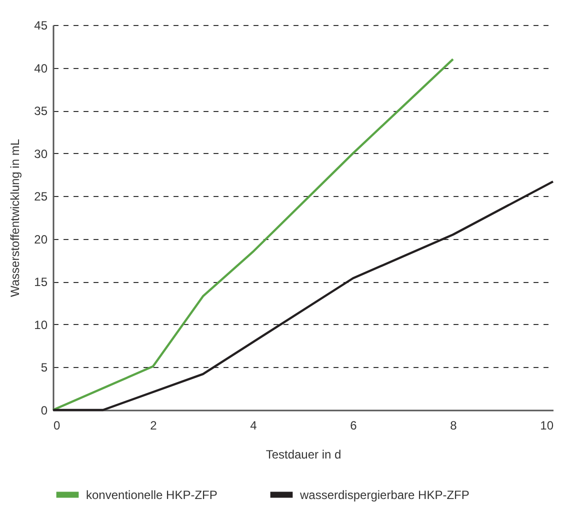 The image size is (576, 513). Describe the element at coordinates (41, 111) in the screenshot. I see `y-tick-label: 35` at that location.